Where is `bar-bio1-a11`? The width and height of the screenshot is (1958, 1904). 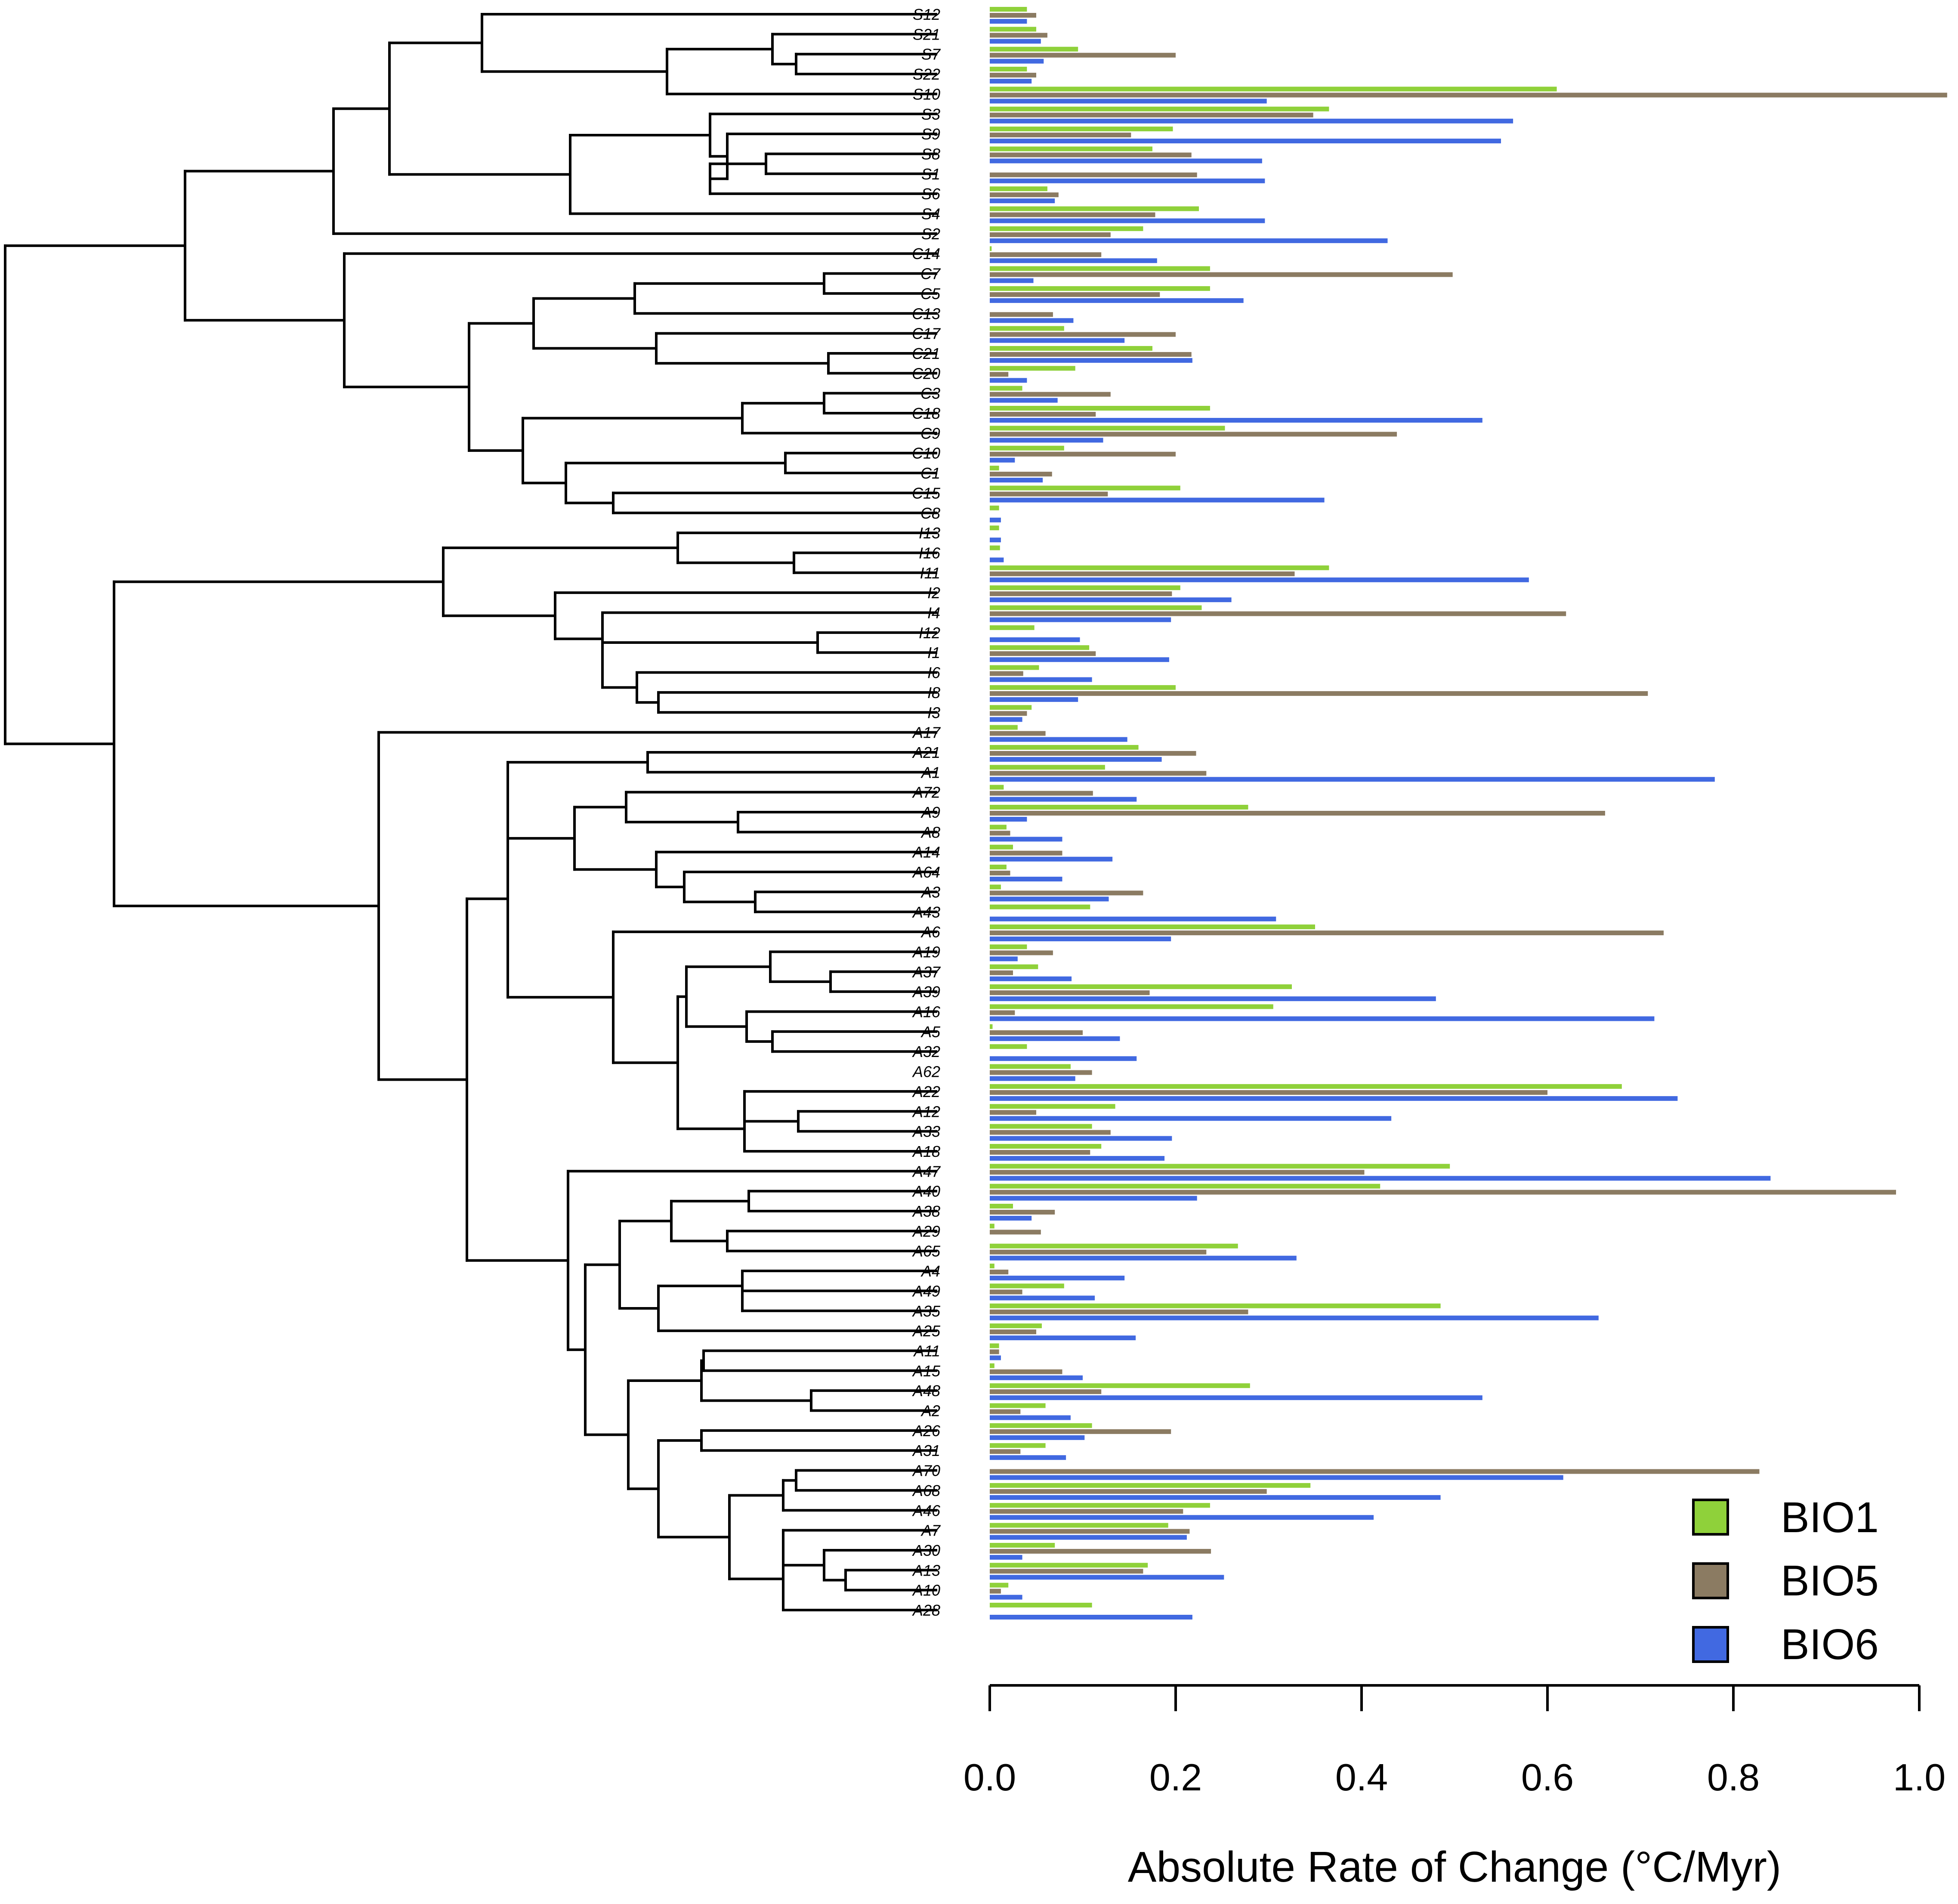 bar-bio1-a11 is located at coordinates (994, 1346).